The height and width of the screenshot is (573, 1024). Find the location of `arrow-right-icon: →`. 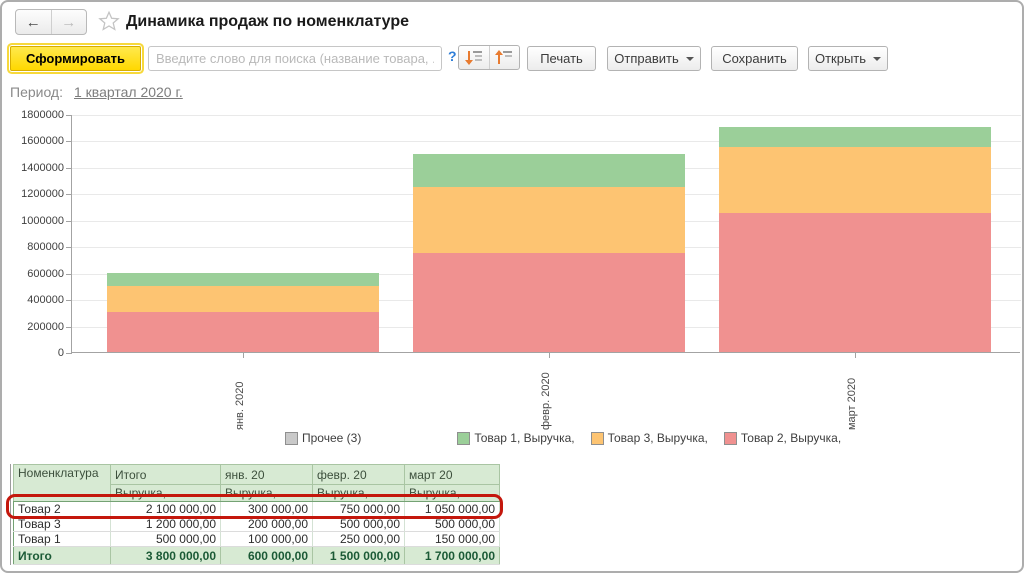

arrow-right-icon: → is located at coordinates (69, 22).